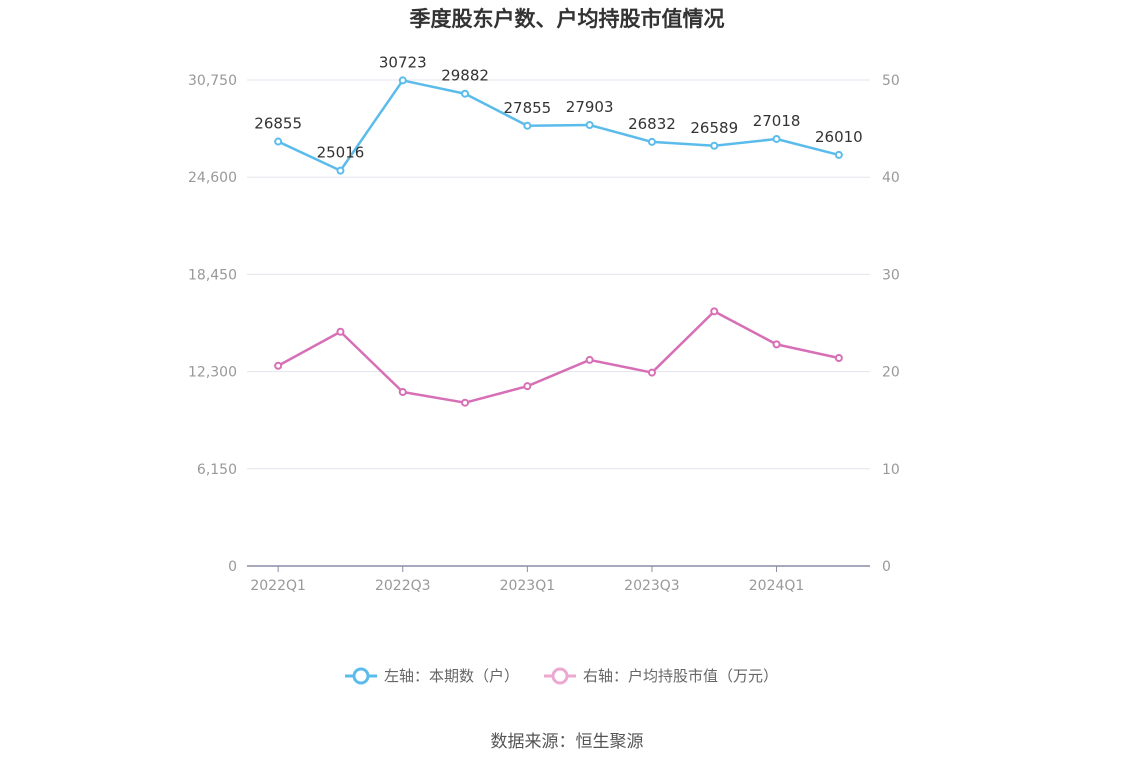 The image size is (1134, 766). Describe the element at coordinates (217, 470) in the screenshot. I see `left-axis-tick-label: 6,150` at that location.